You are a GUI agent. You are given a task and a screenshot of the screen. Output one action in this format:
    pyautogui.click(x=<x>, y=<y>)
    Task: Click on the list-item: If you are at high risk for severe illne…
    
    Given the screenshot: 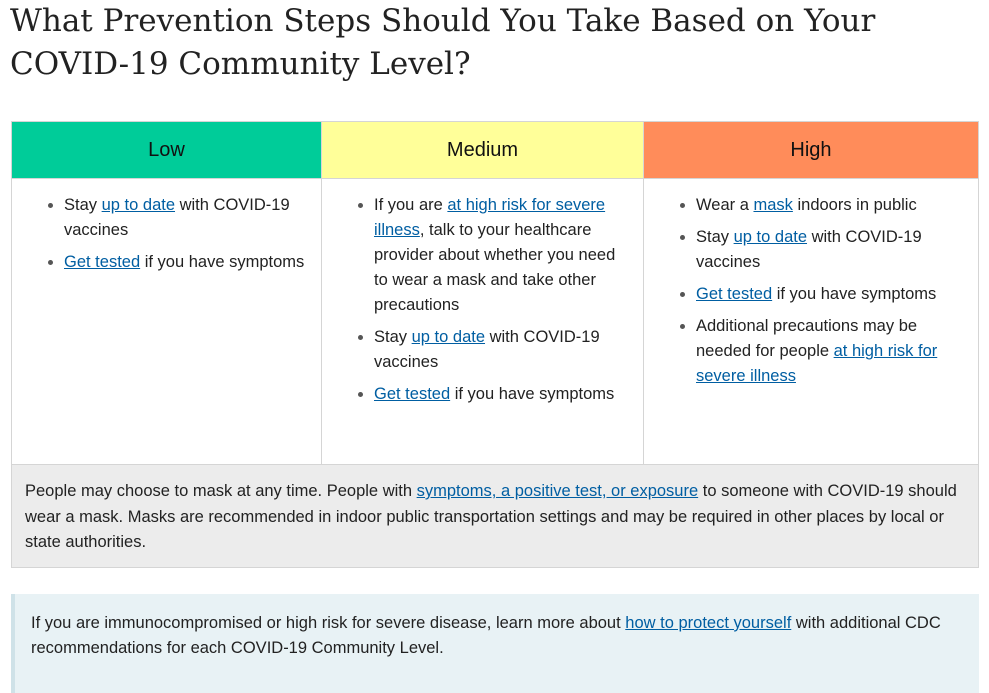 What is the action you would take?
    pyautogui.click(x=503, y=255)
    